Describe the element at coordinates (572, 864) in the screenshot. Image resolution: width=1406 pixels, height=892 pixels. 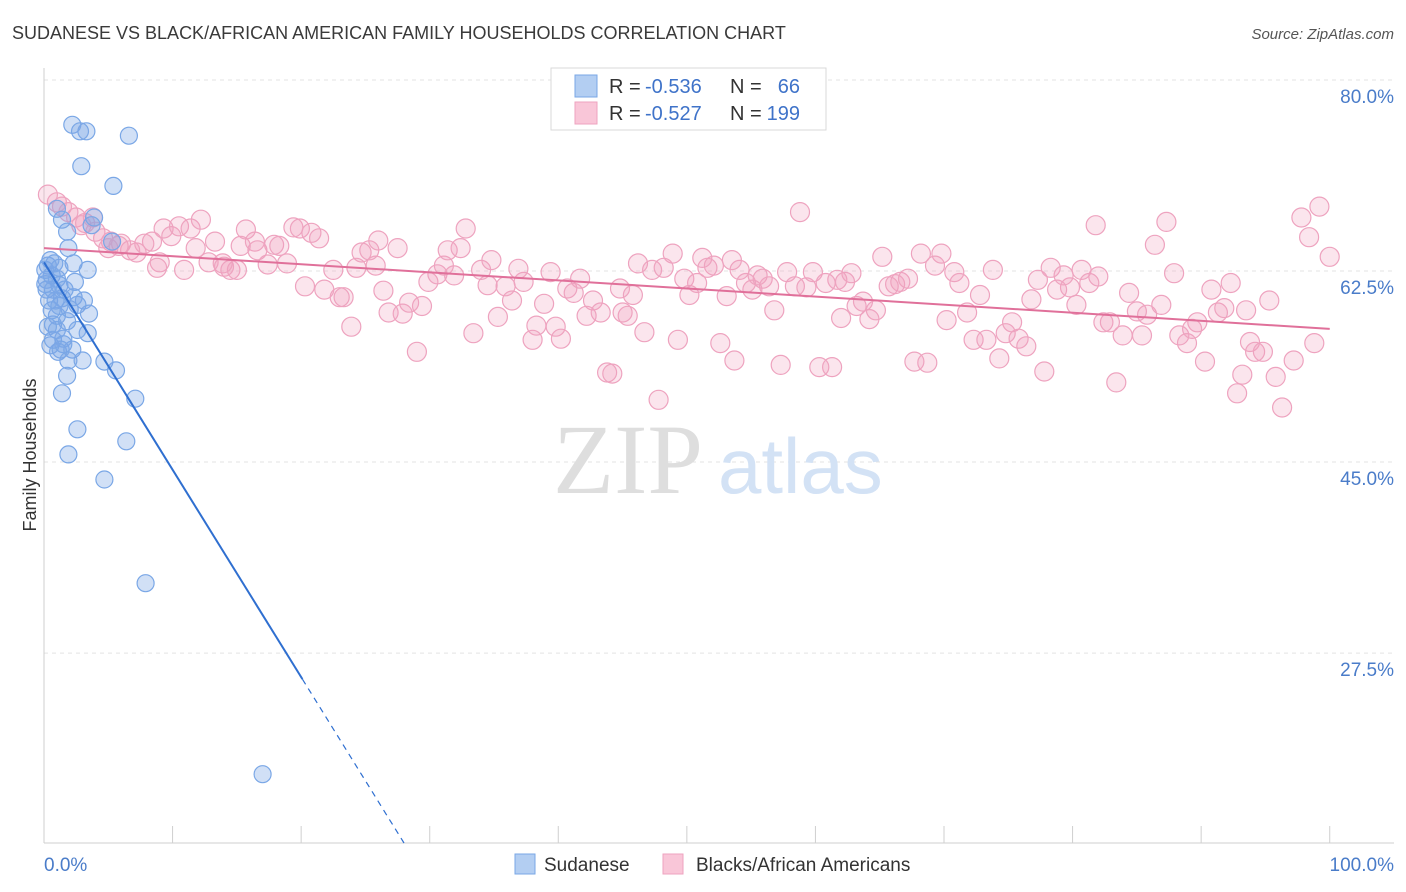
I see `series-legend-item-sudanese: Sudanese` at that location.